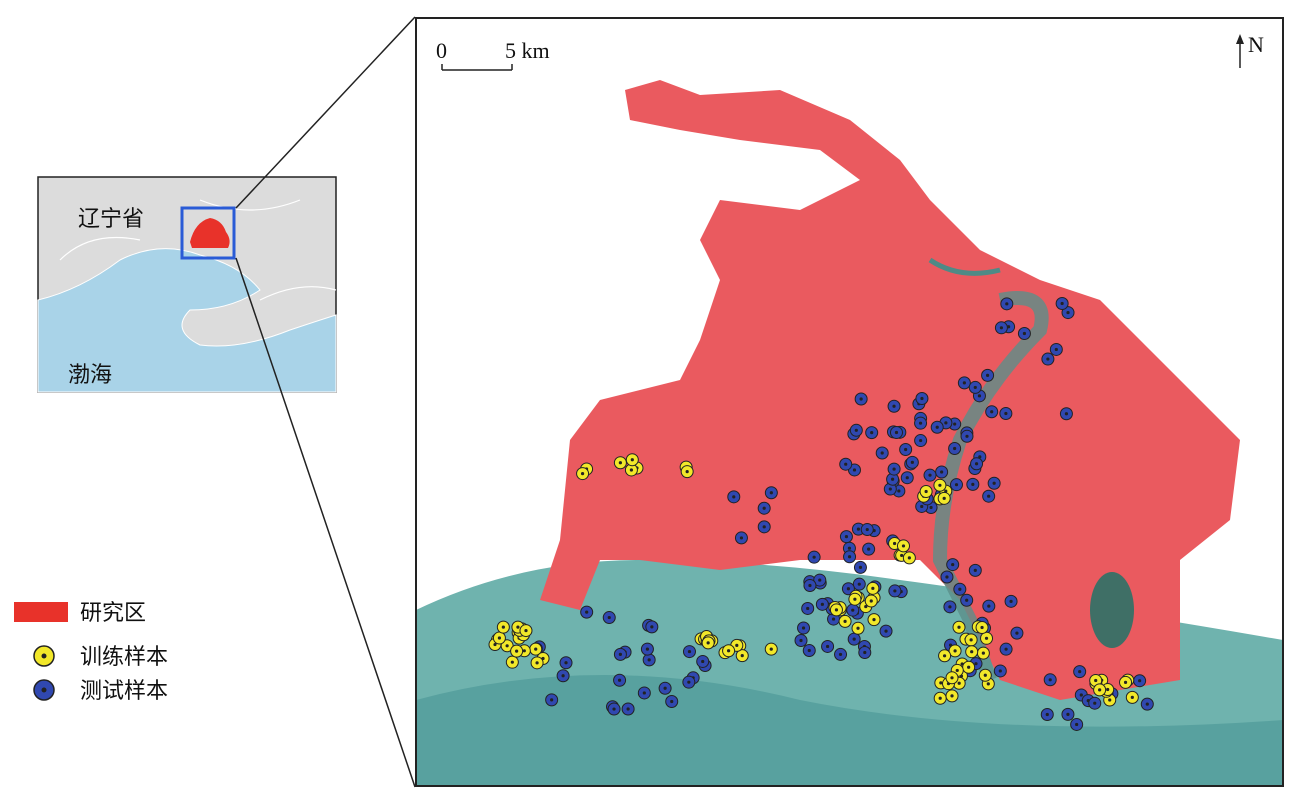 The height and width of the screenshot is (808, 1302). I want to click on sea-label: 渤海, so click(90, 375).